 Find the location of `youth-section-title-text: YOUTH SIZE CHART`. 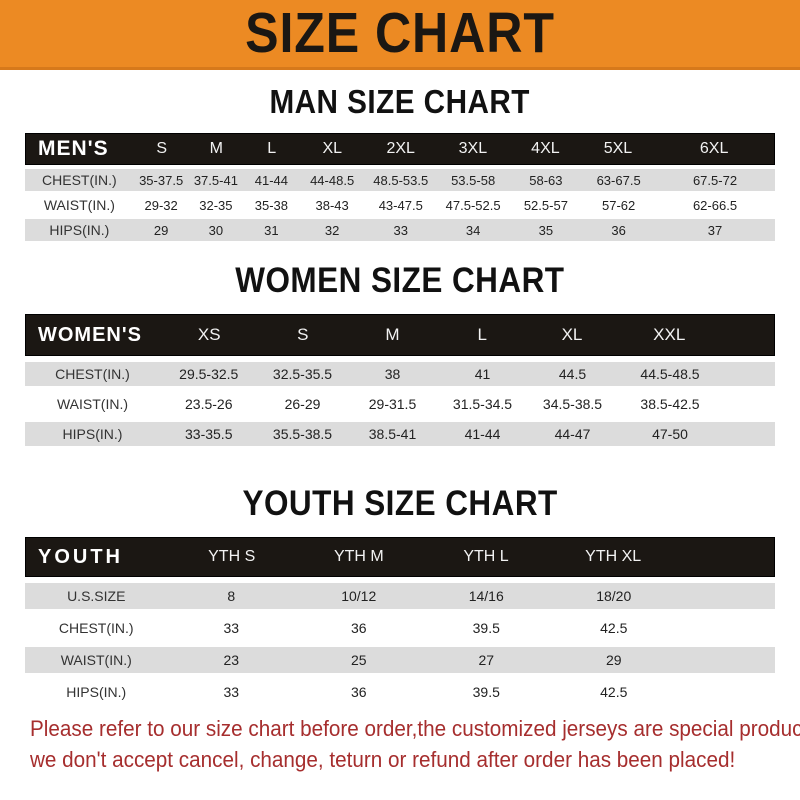

youth-section-title-text: YOUTH SIZE CHART is located at coordinates (400, 503).